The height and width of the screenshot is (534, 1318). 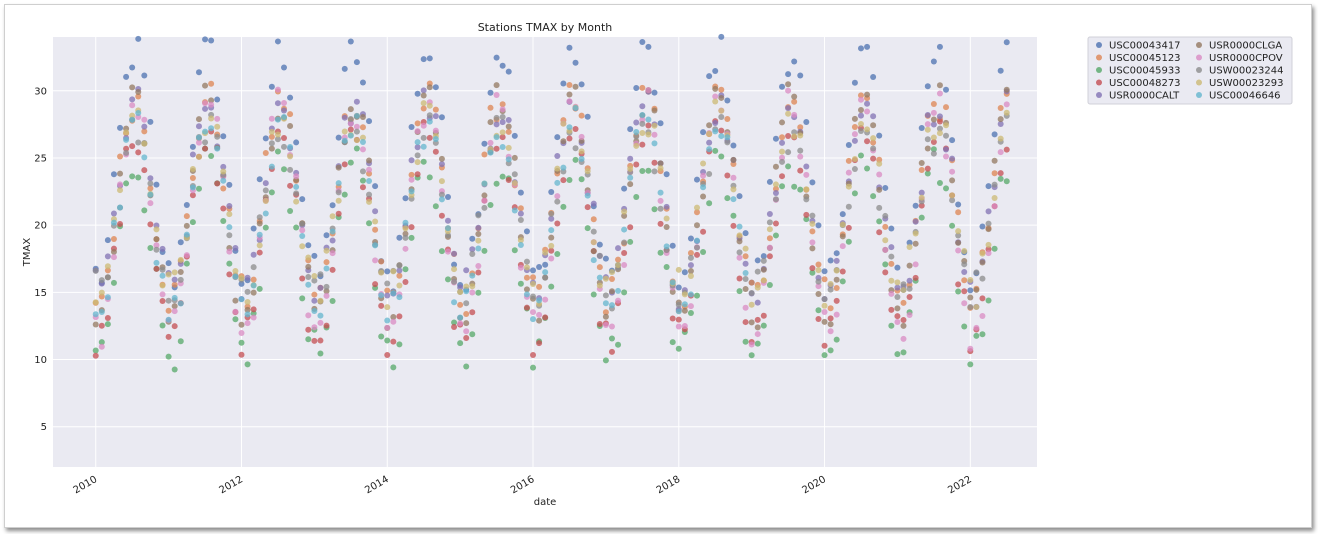 What do you see at coordinates (1199, 95) in the screenshot?
I see `legend-marker` at bounding box center [1199, 95].